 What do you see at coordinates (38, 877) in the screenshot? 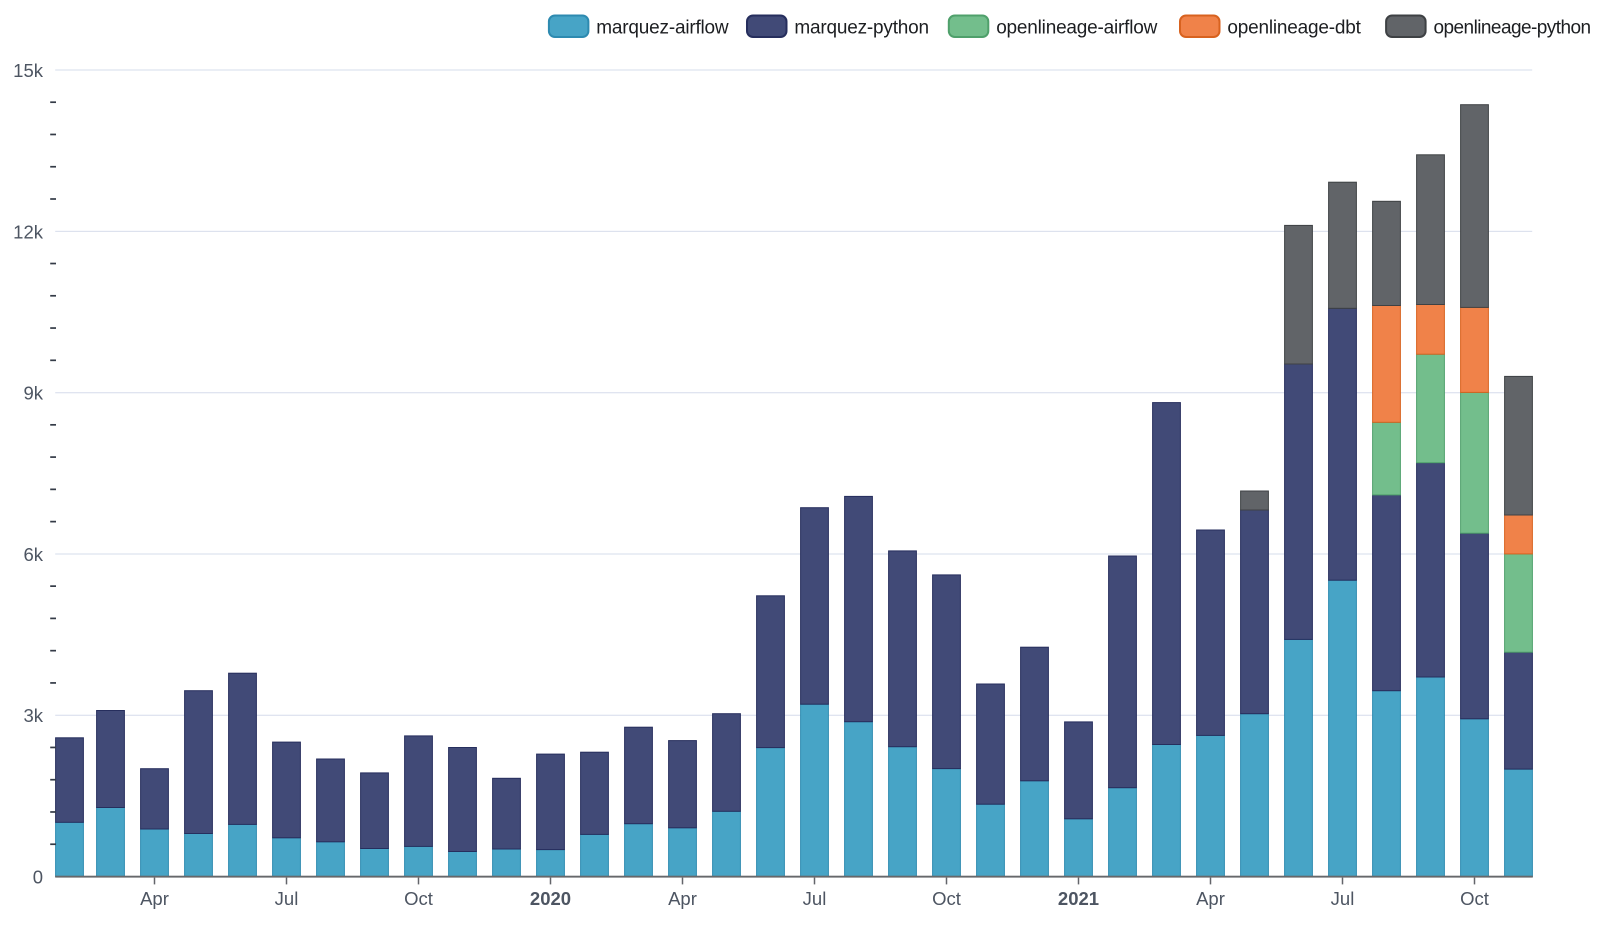
I see `svg-text: 0` at bounding box center [38, 877].